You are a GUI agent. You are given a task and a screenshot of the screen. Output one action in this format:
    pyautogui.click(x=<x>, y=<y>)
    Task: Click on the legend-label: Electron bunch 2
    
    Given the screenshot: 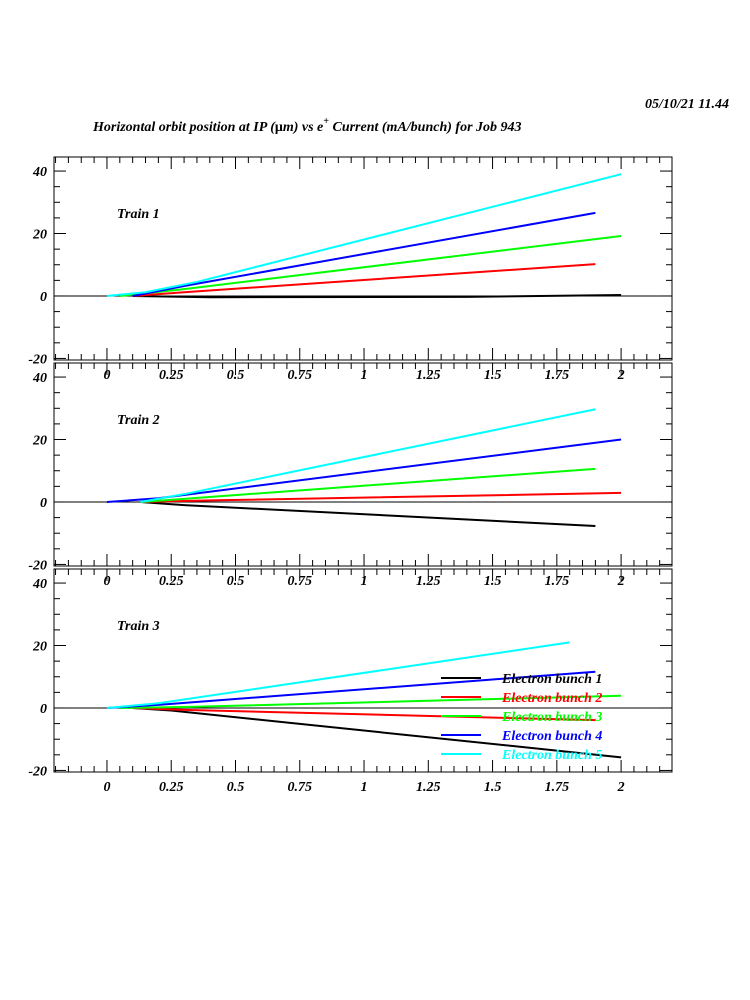 What is the action you would take?
    pyautogui.click(x=551, y=698)
    